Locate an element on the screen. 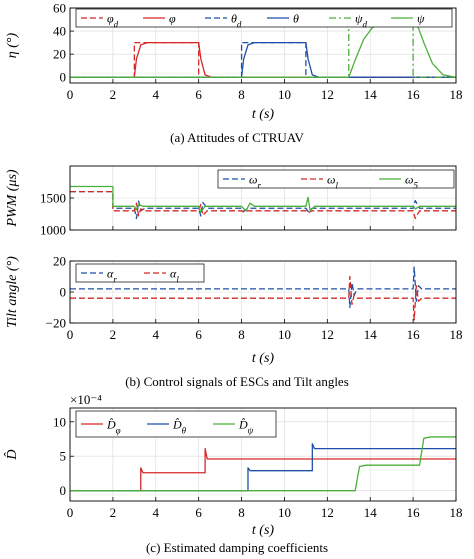 The image size is (474, 559). legend-label: D̂ψ is located at coordinates (246, 427).